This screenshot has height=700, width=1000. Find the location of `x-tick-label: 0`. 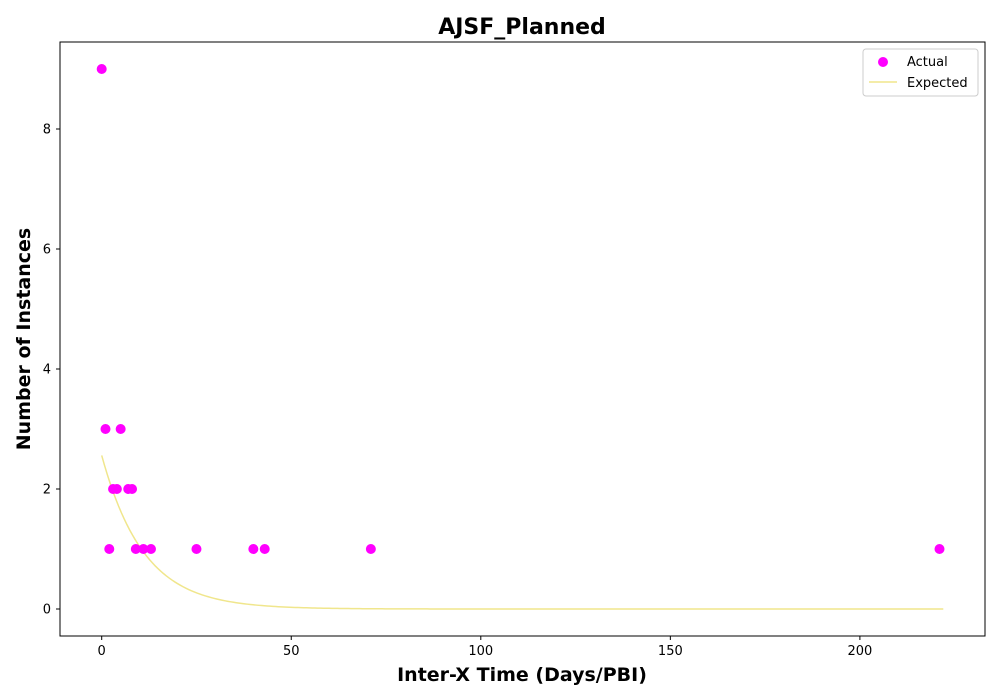

x-tick-label: 0 is located at coordinates (102, 651).